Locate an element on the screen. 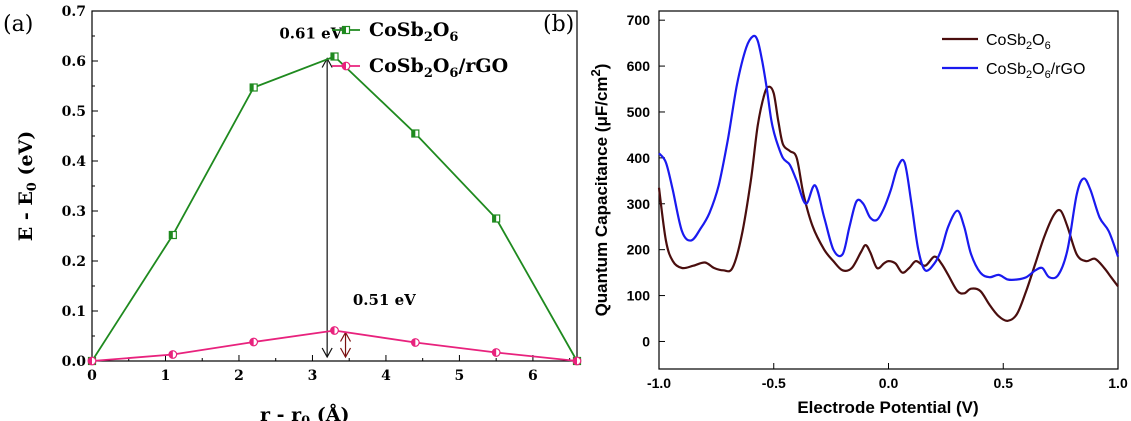 The width and height of the screenshot is (1131, 421). panel-a-y-tick-label: 0.6 is located at coordinates (74, 62).